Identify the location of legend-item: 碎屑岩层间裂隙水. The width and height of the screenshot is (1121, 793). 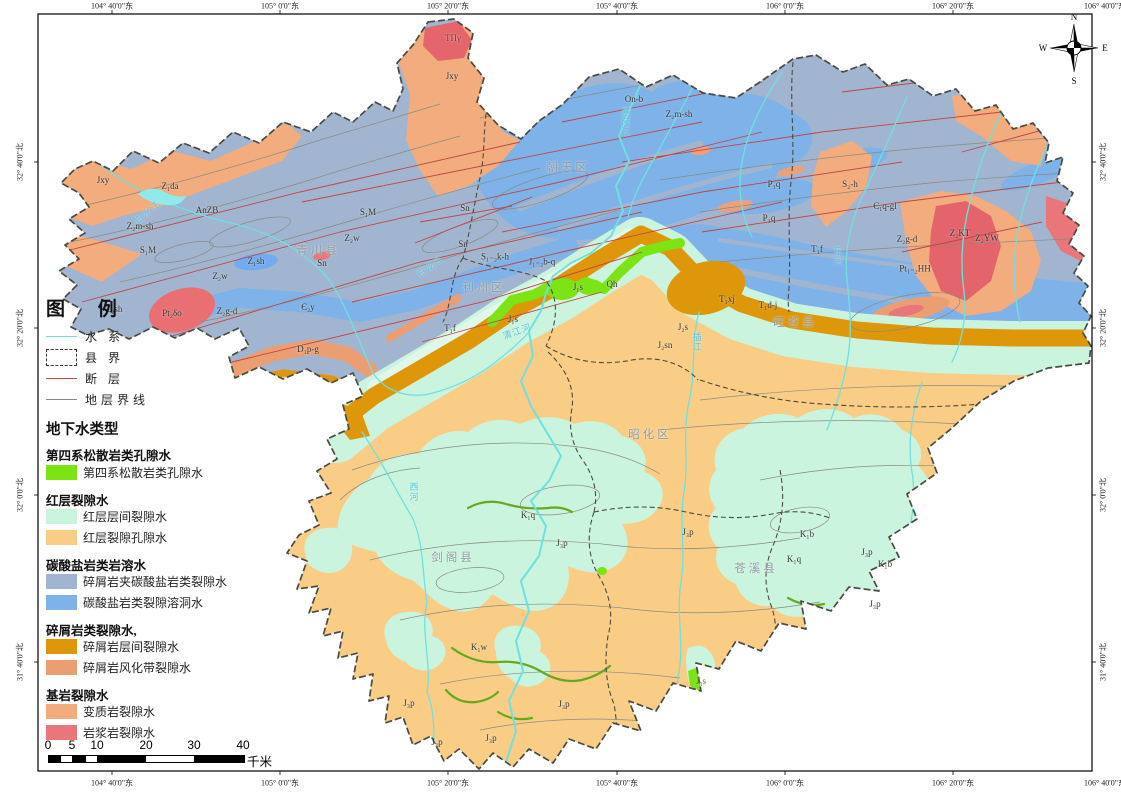
(171, 647).